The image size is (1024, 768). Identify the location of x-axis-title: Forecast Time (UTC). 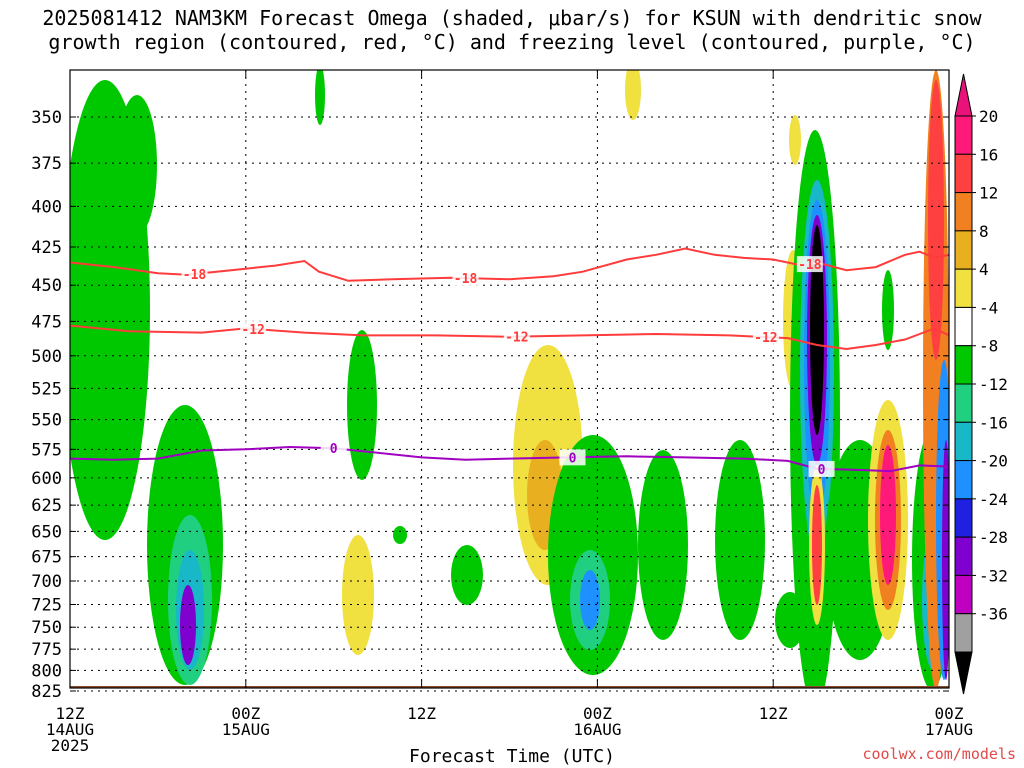
(512, 756).